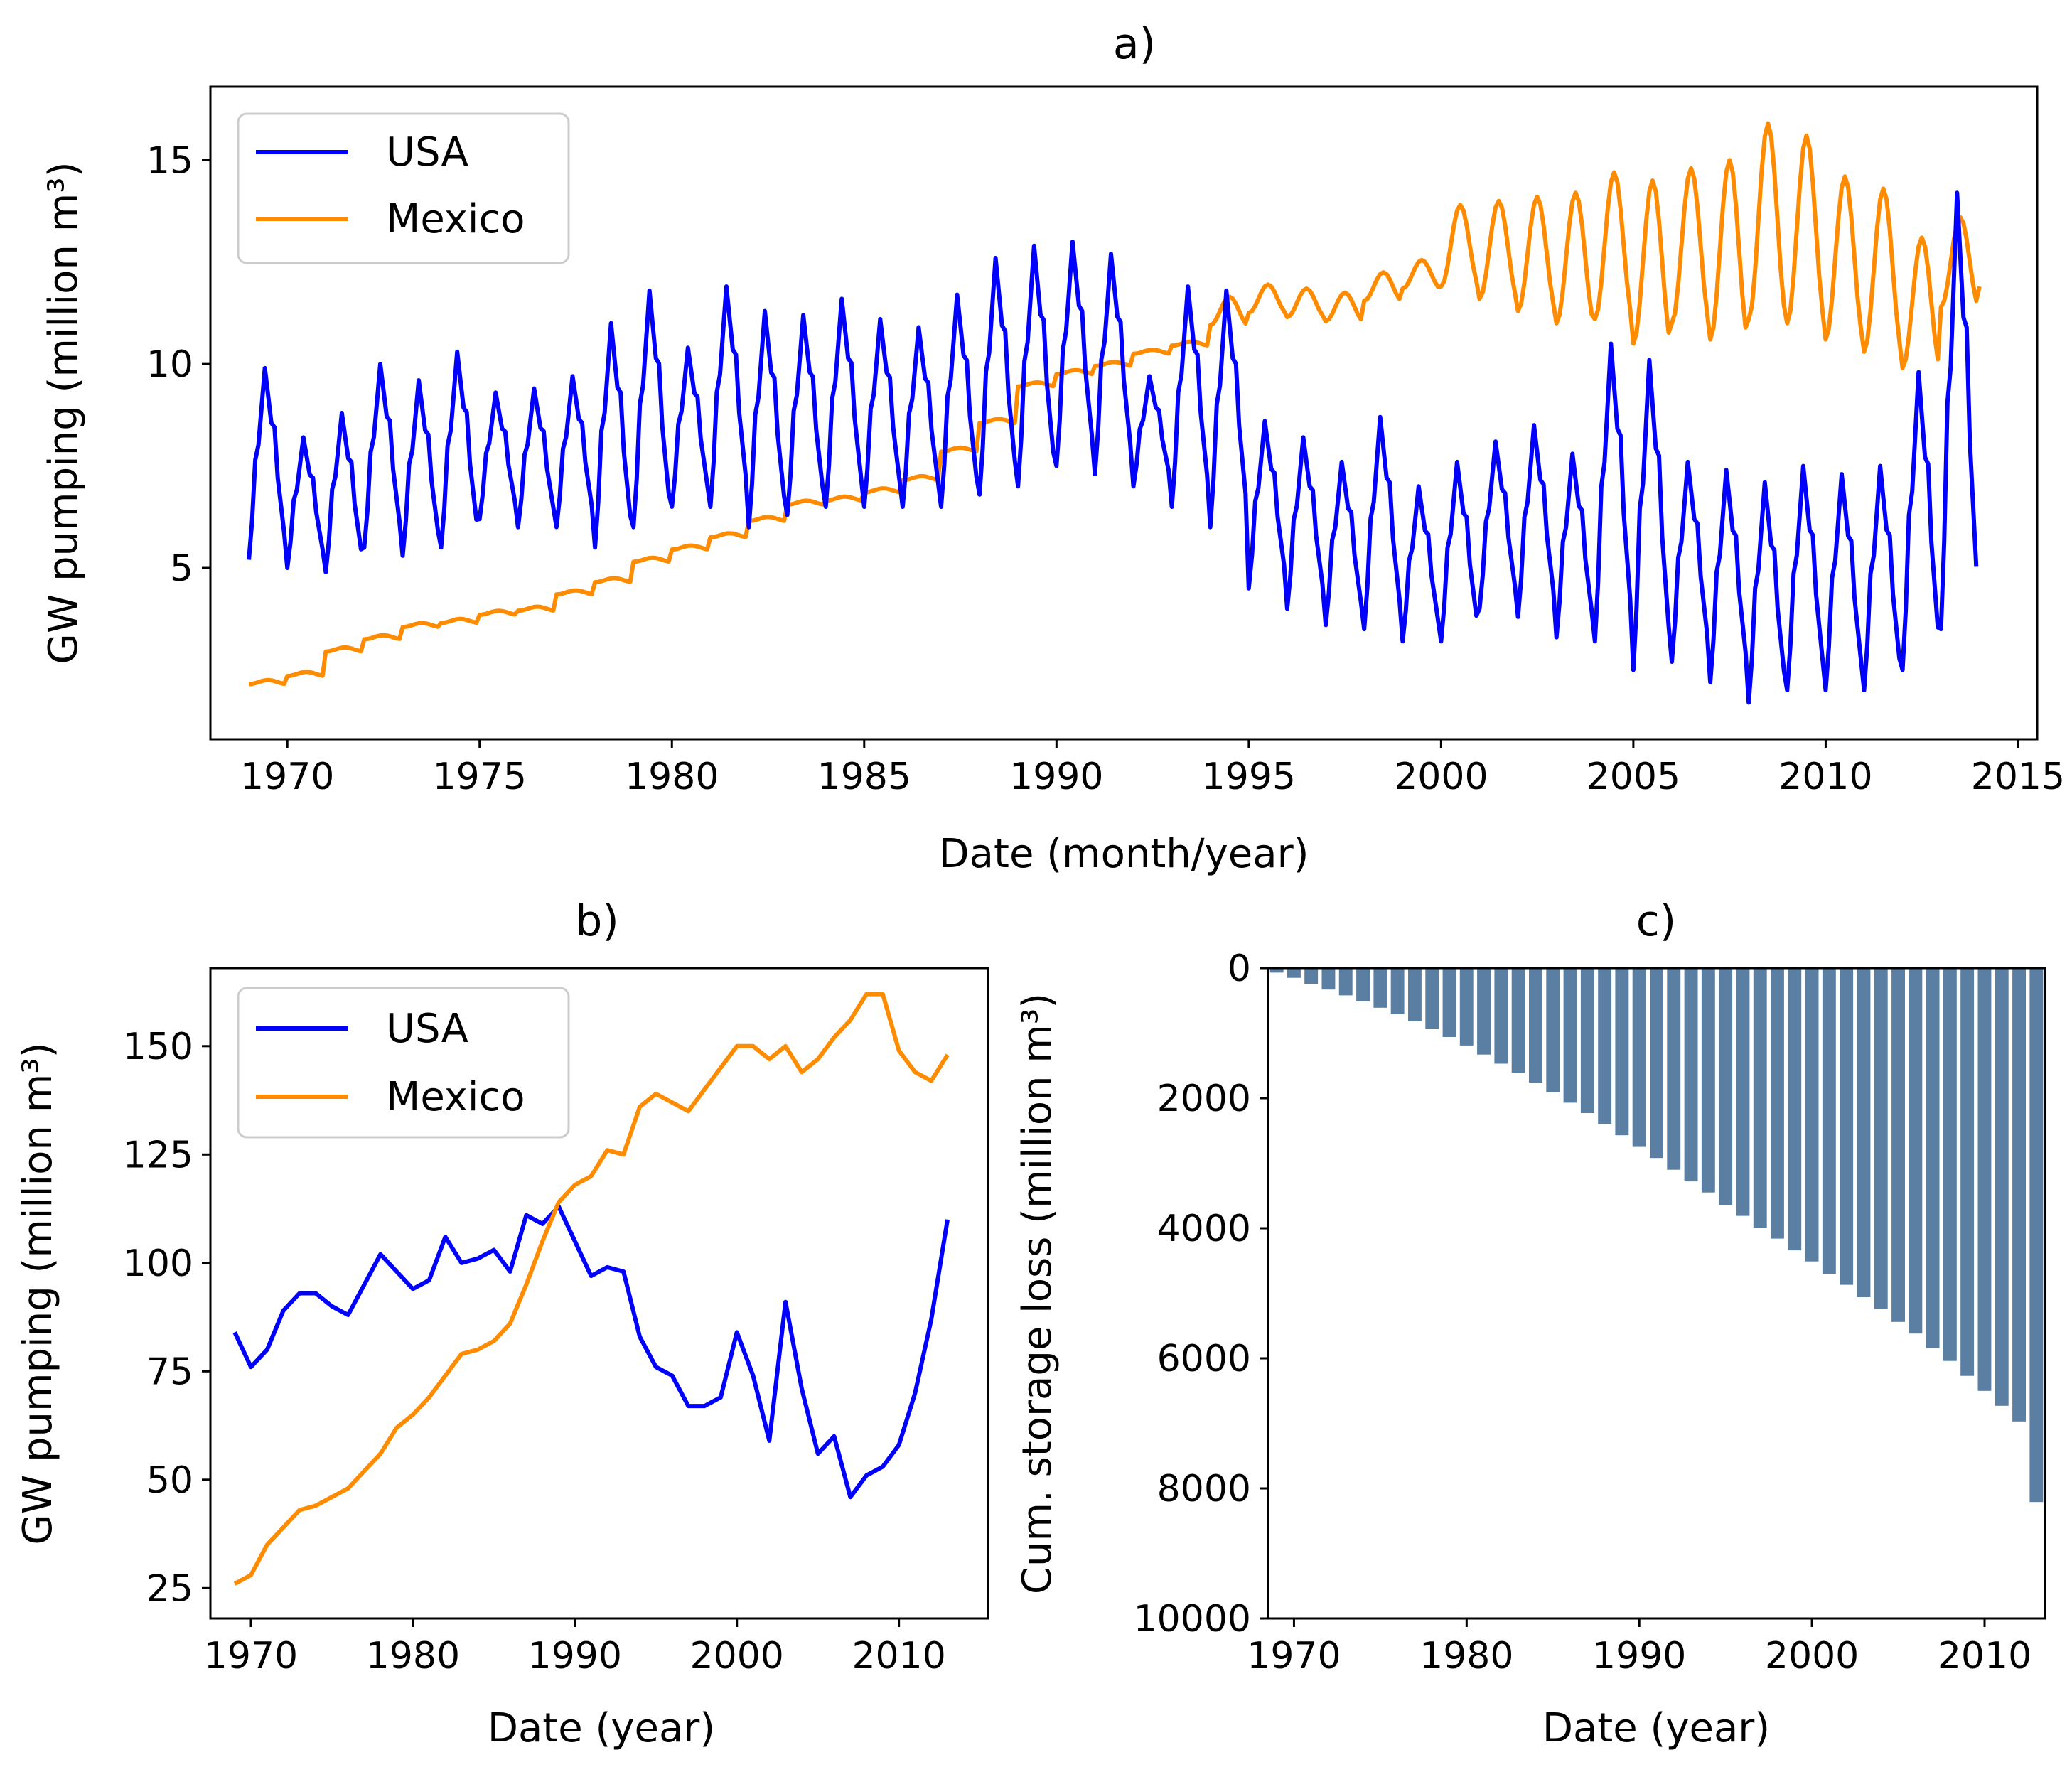 The width and height of the screenshot is (2072, 1767). Describe the element at coordinates (170, 160) in the screenshot. I see `panel-a-y-tick-label: 15` at that location.